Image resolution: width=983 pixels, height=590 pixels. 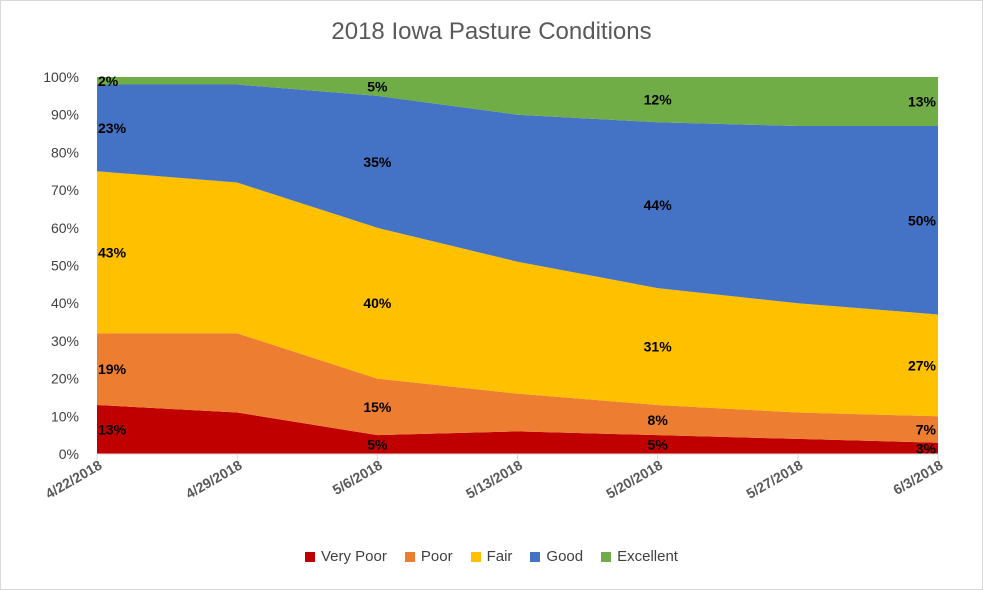 I want to click on data-label: 44%, so click(x=658, y=205).